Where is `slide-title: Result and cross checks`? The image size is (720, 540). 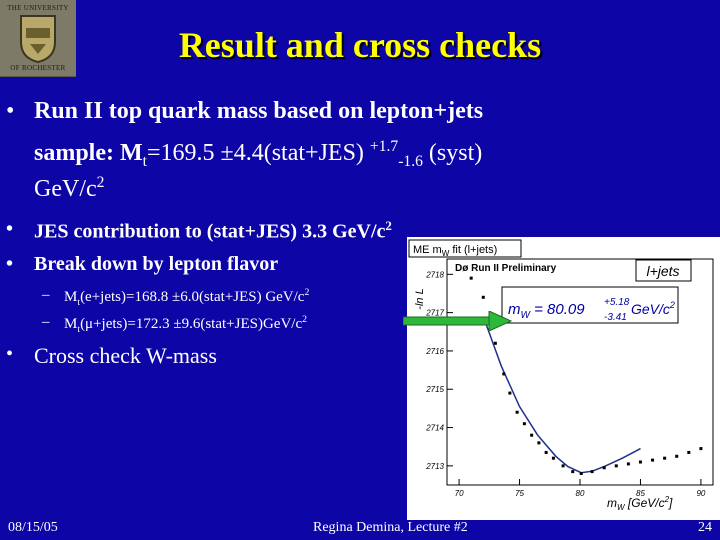 slide-title: Result and cross checks is located at coordinates (360, 45).